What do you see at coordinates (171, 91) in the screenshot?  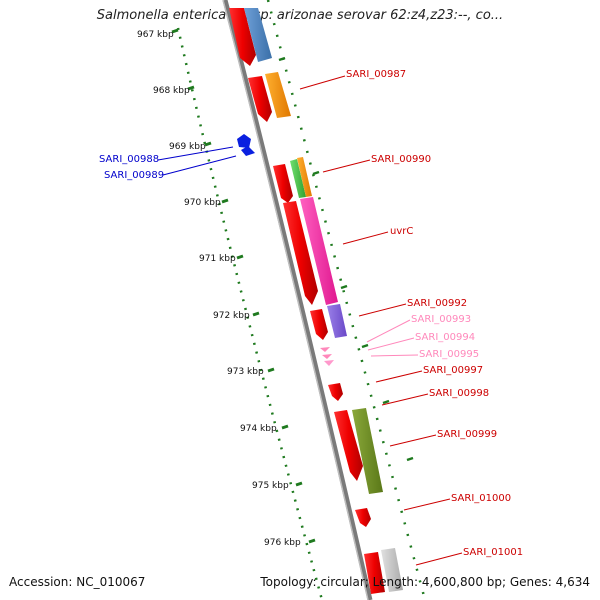 I see `kbp-label-968: 968 kbp` at bounding box center [171, 91].